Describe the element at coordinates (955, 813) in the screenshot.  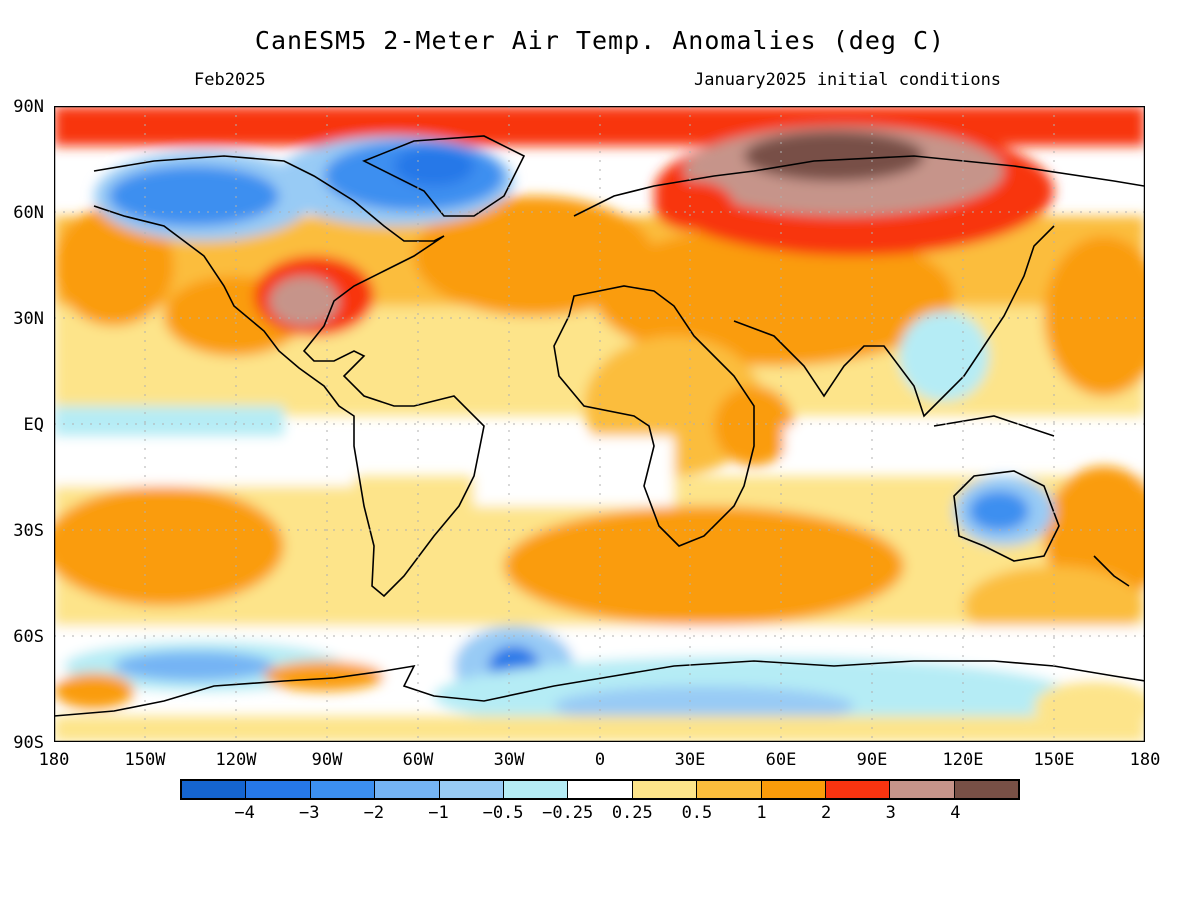
I see `colorbar-label: 4` at that location.